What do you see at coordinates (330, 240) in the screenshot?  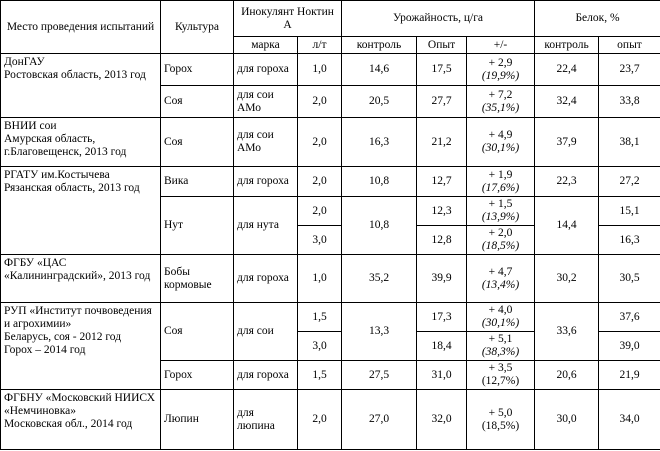 I see `table-row: 3,0 12,8 + 2,0 (18,5%) 16,3` at bounding box center [330, 240].